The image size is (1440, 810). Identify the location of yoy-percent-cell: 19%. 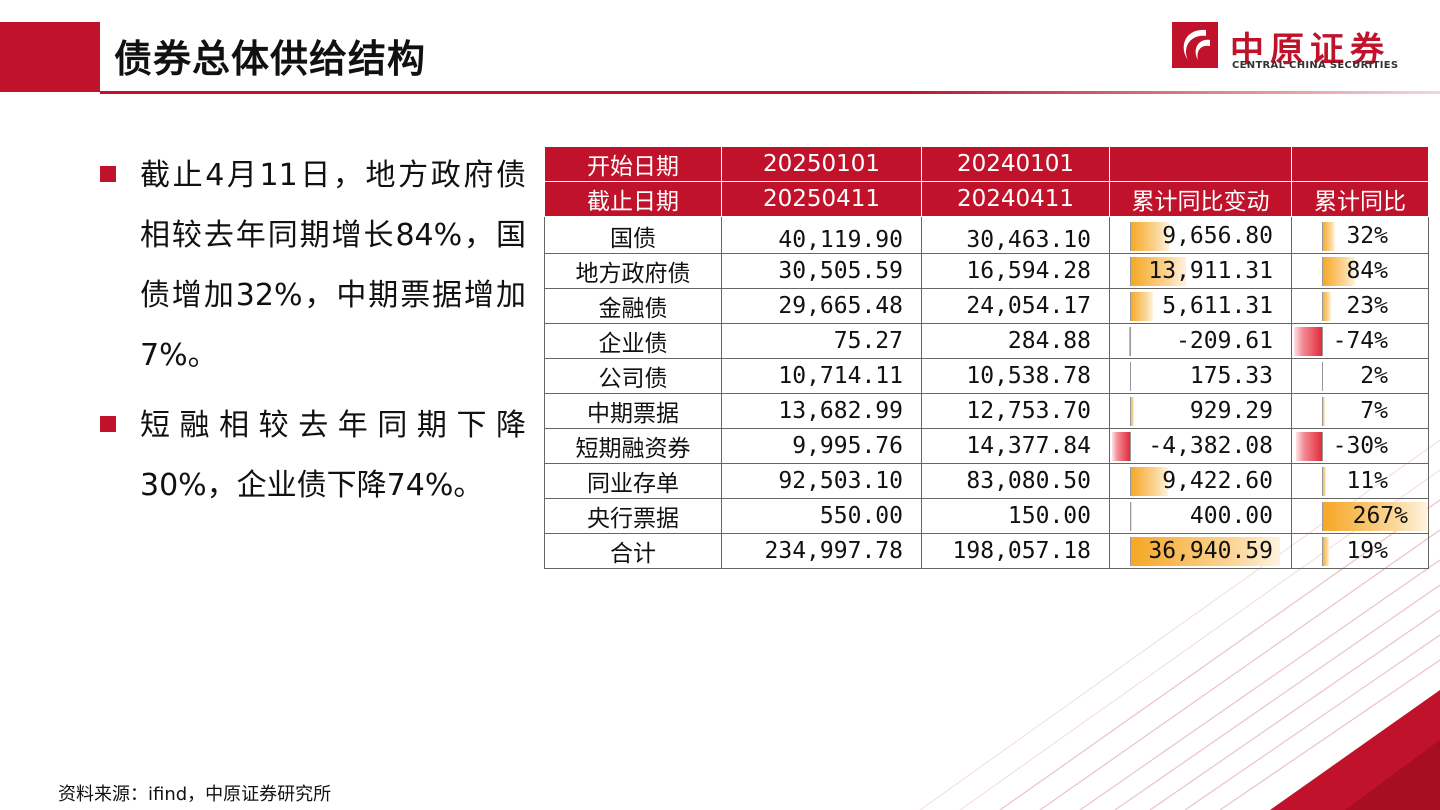
(1360, 551).